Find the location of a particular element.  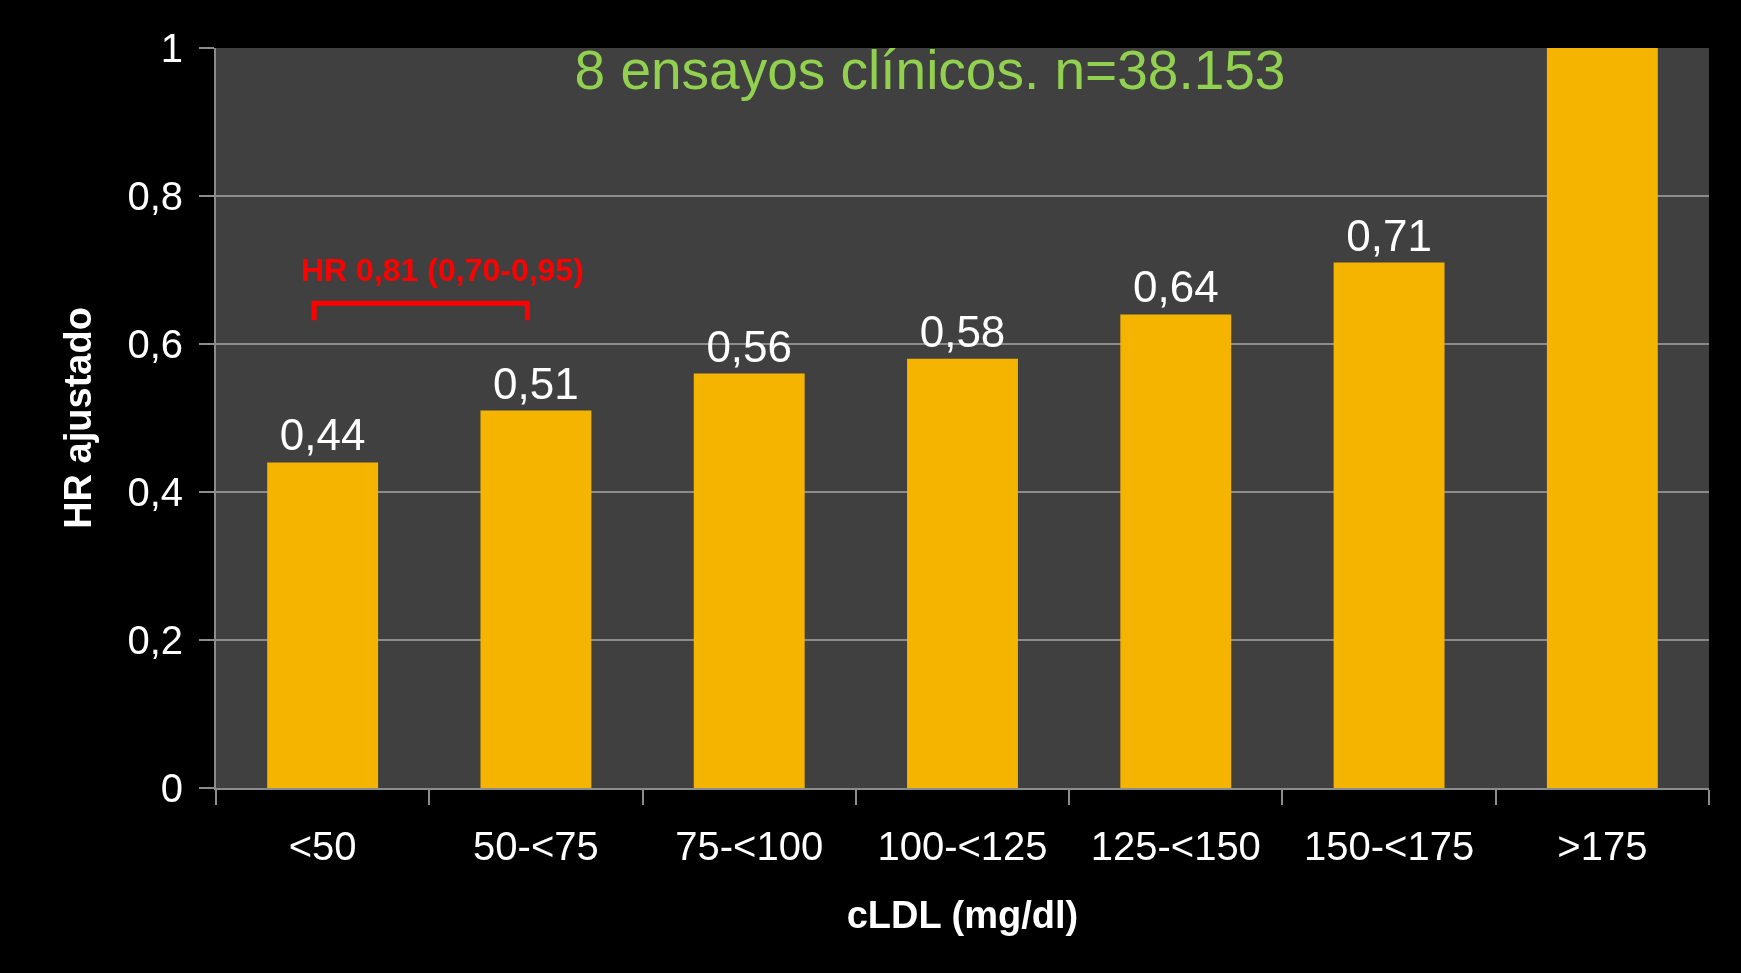

data-label: 0,44 is located at coordinates (322, 435).